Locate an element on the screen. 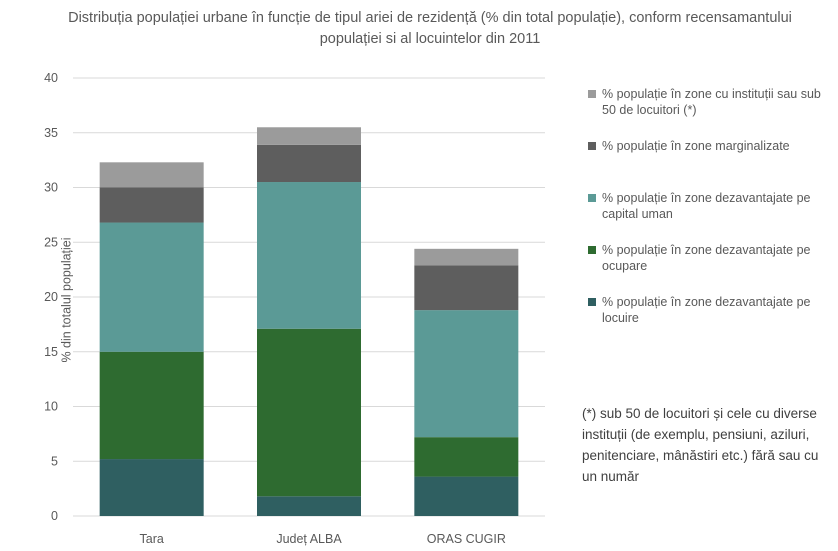 Image resolution: width=838 pixels, height=551 pixels. y-tick-label: 35 is located at coordinates (51, 133).